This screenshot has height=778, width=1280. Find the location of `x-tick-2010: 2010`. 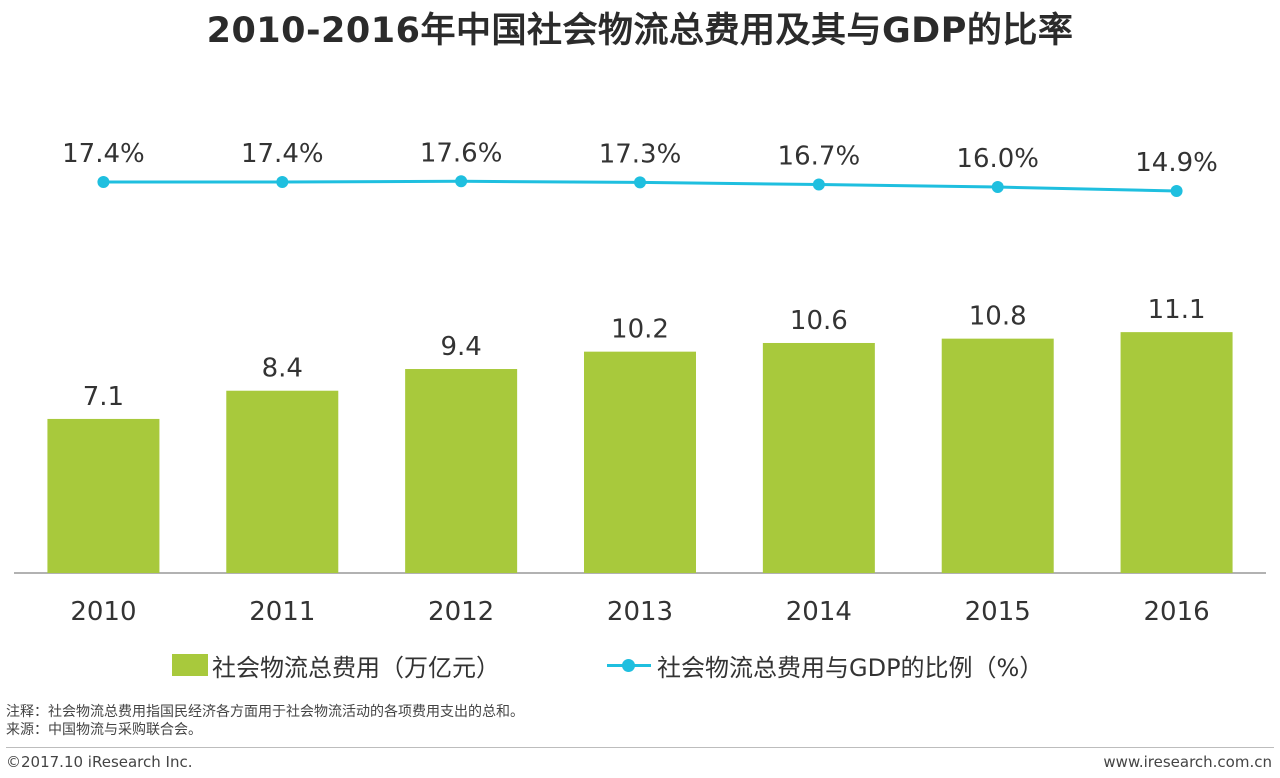

x-tick-2010: 2010 is located at coordinates (103, 612).